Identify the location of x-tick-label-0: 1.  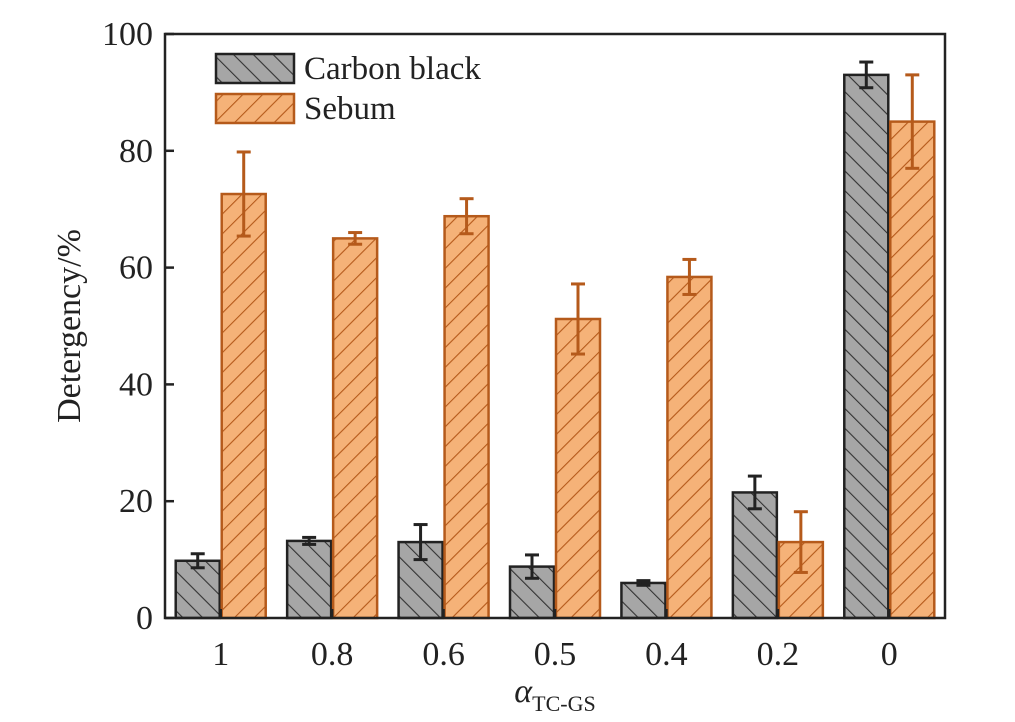
(220, 654).